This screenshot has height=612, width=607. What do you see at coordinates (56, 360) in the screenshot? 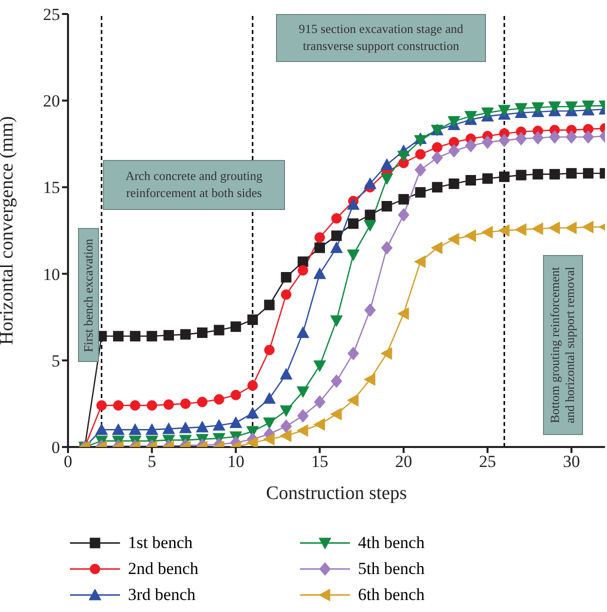
I see `y-tick-label: 5` at bounding box center [56, 360].